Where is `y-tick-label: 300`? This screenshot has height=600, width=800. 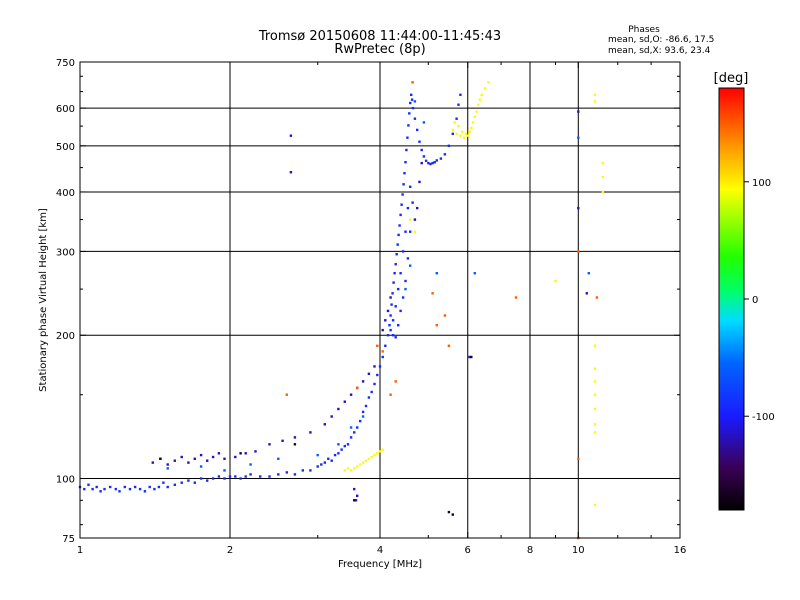
y-tick-label: 300 is located at coordinates (65, 252).